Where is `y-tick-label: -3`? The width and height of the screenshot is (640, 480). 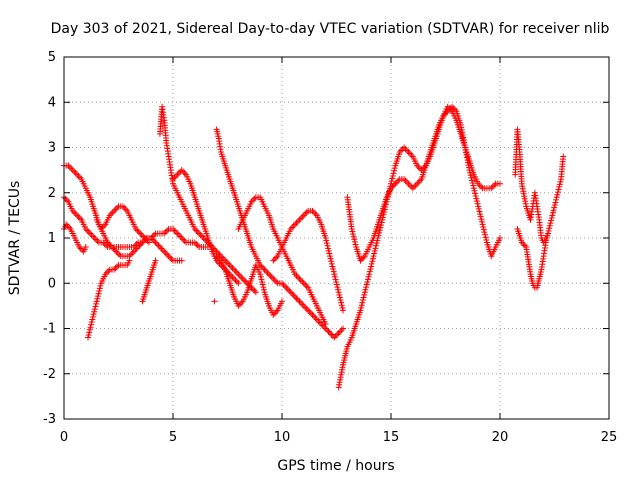
y-tick-label: -3 is located at coordinates (49, 419).